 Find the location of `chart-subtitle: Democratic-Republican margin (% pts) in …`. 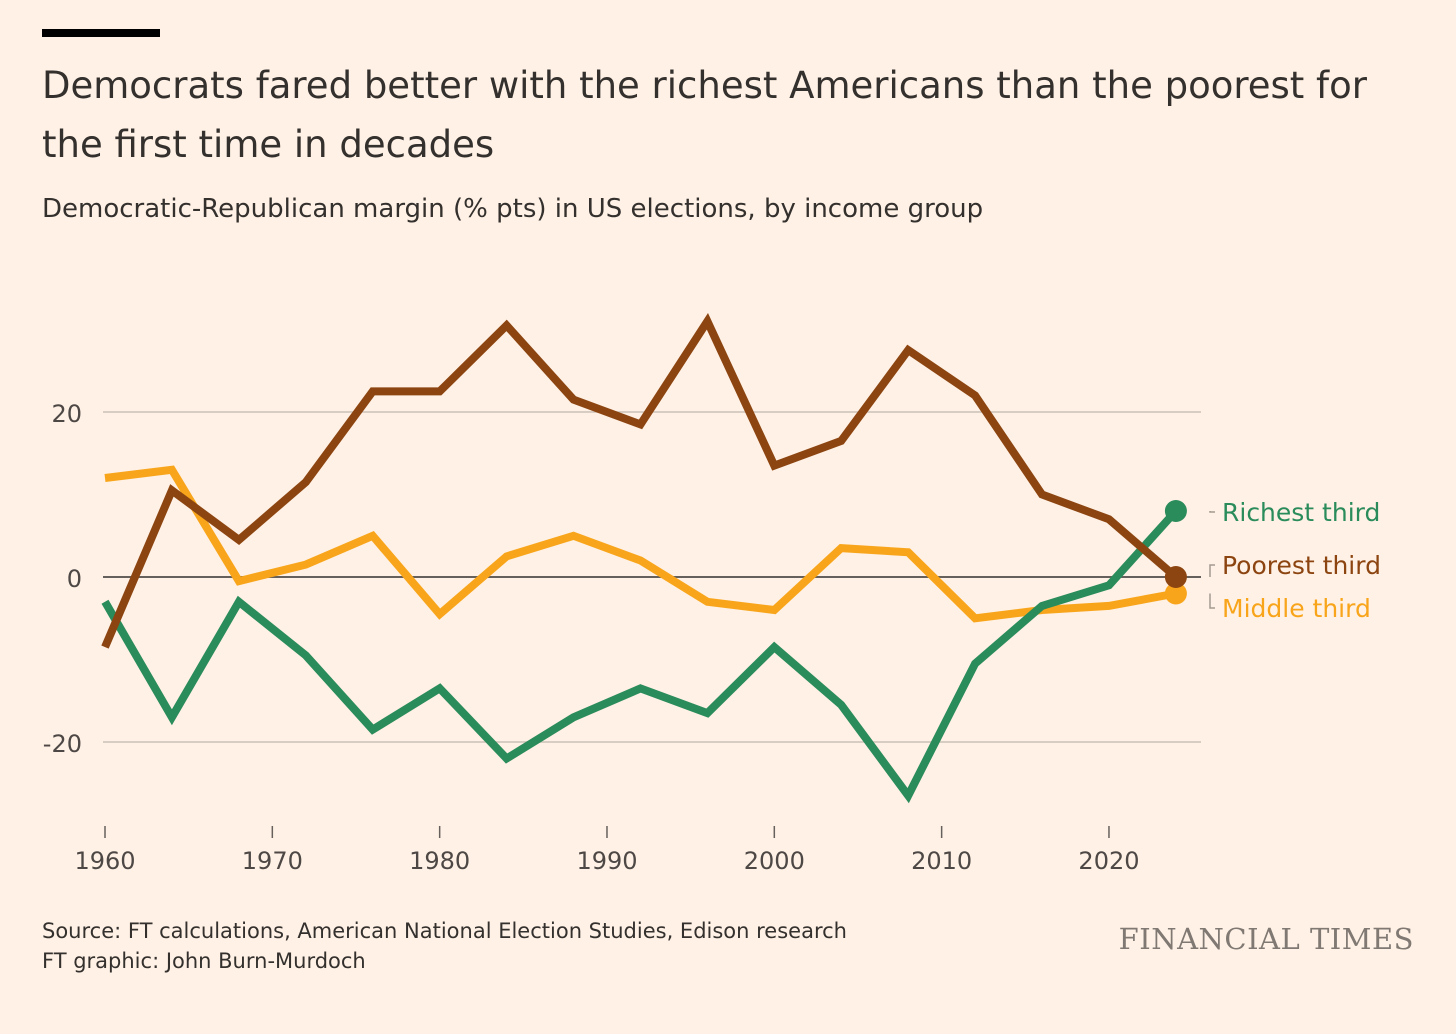

chart-subtitle: Democratic-Republican margin (% pts) in … is located at coordinates (513, 209).